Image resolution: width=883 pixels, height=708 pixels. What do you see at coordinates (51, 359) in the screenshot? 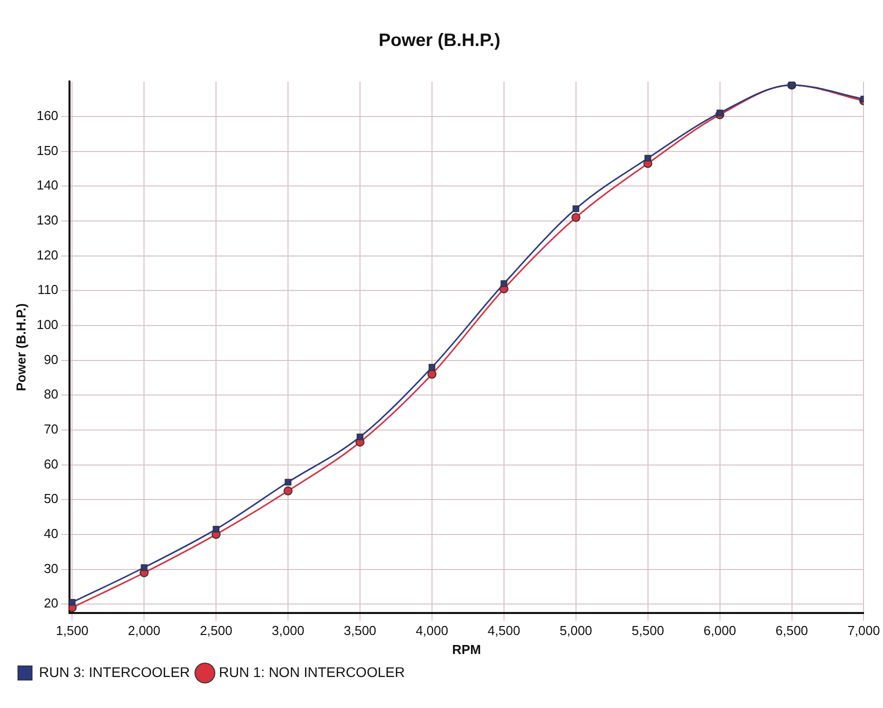
I see `y-tick-label: 90` at bounding box center [51, 359].